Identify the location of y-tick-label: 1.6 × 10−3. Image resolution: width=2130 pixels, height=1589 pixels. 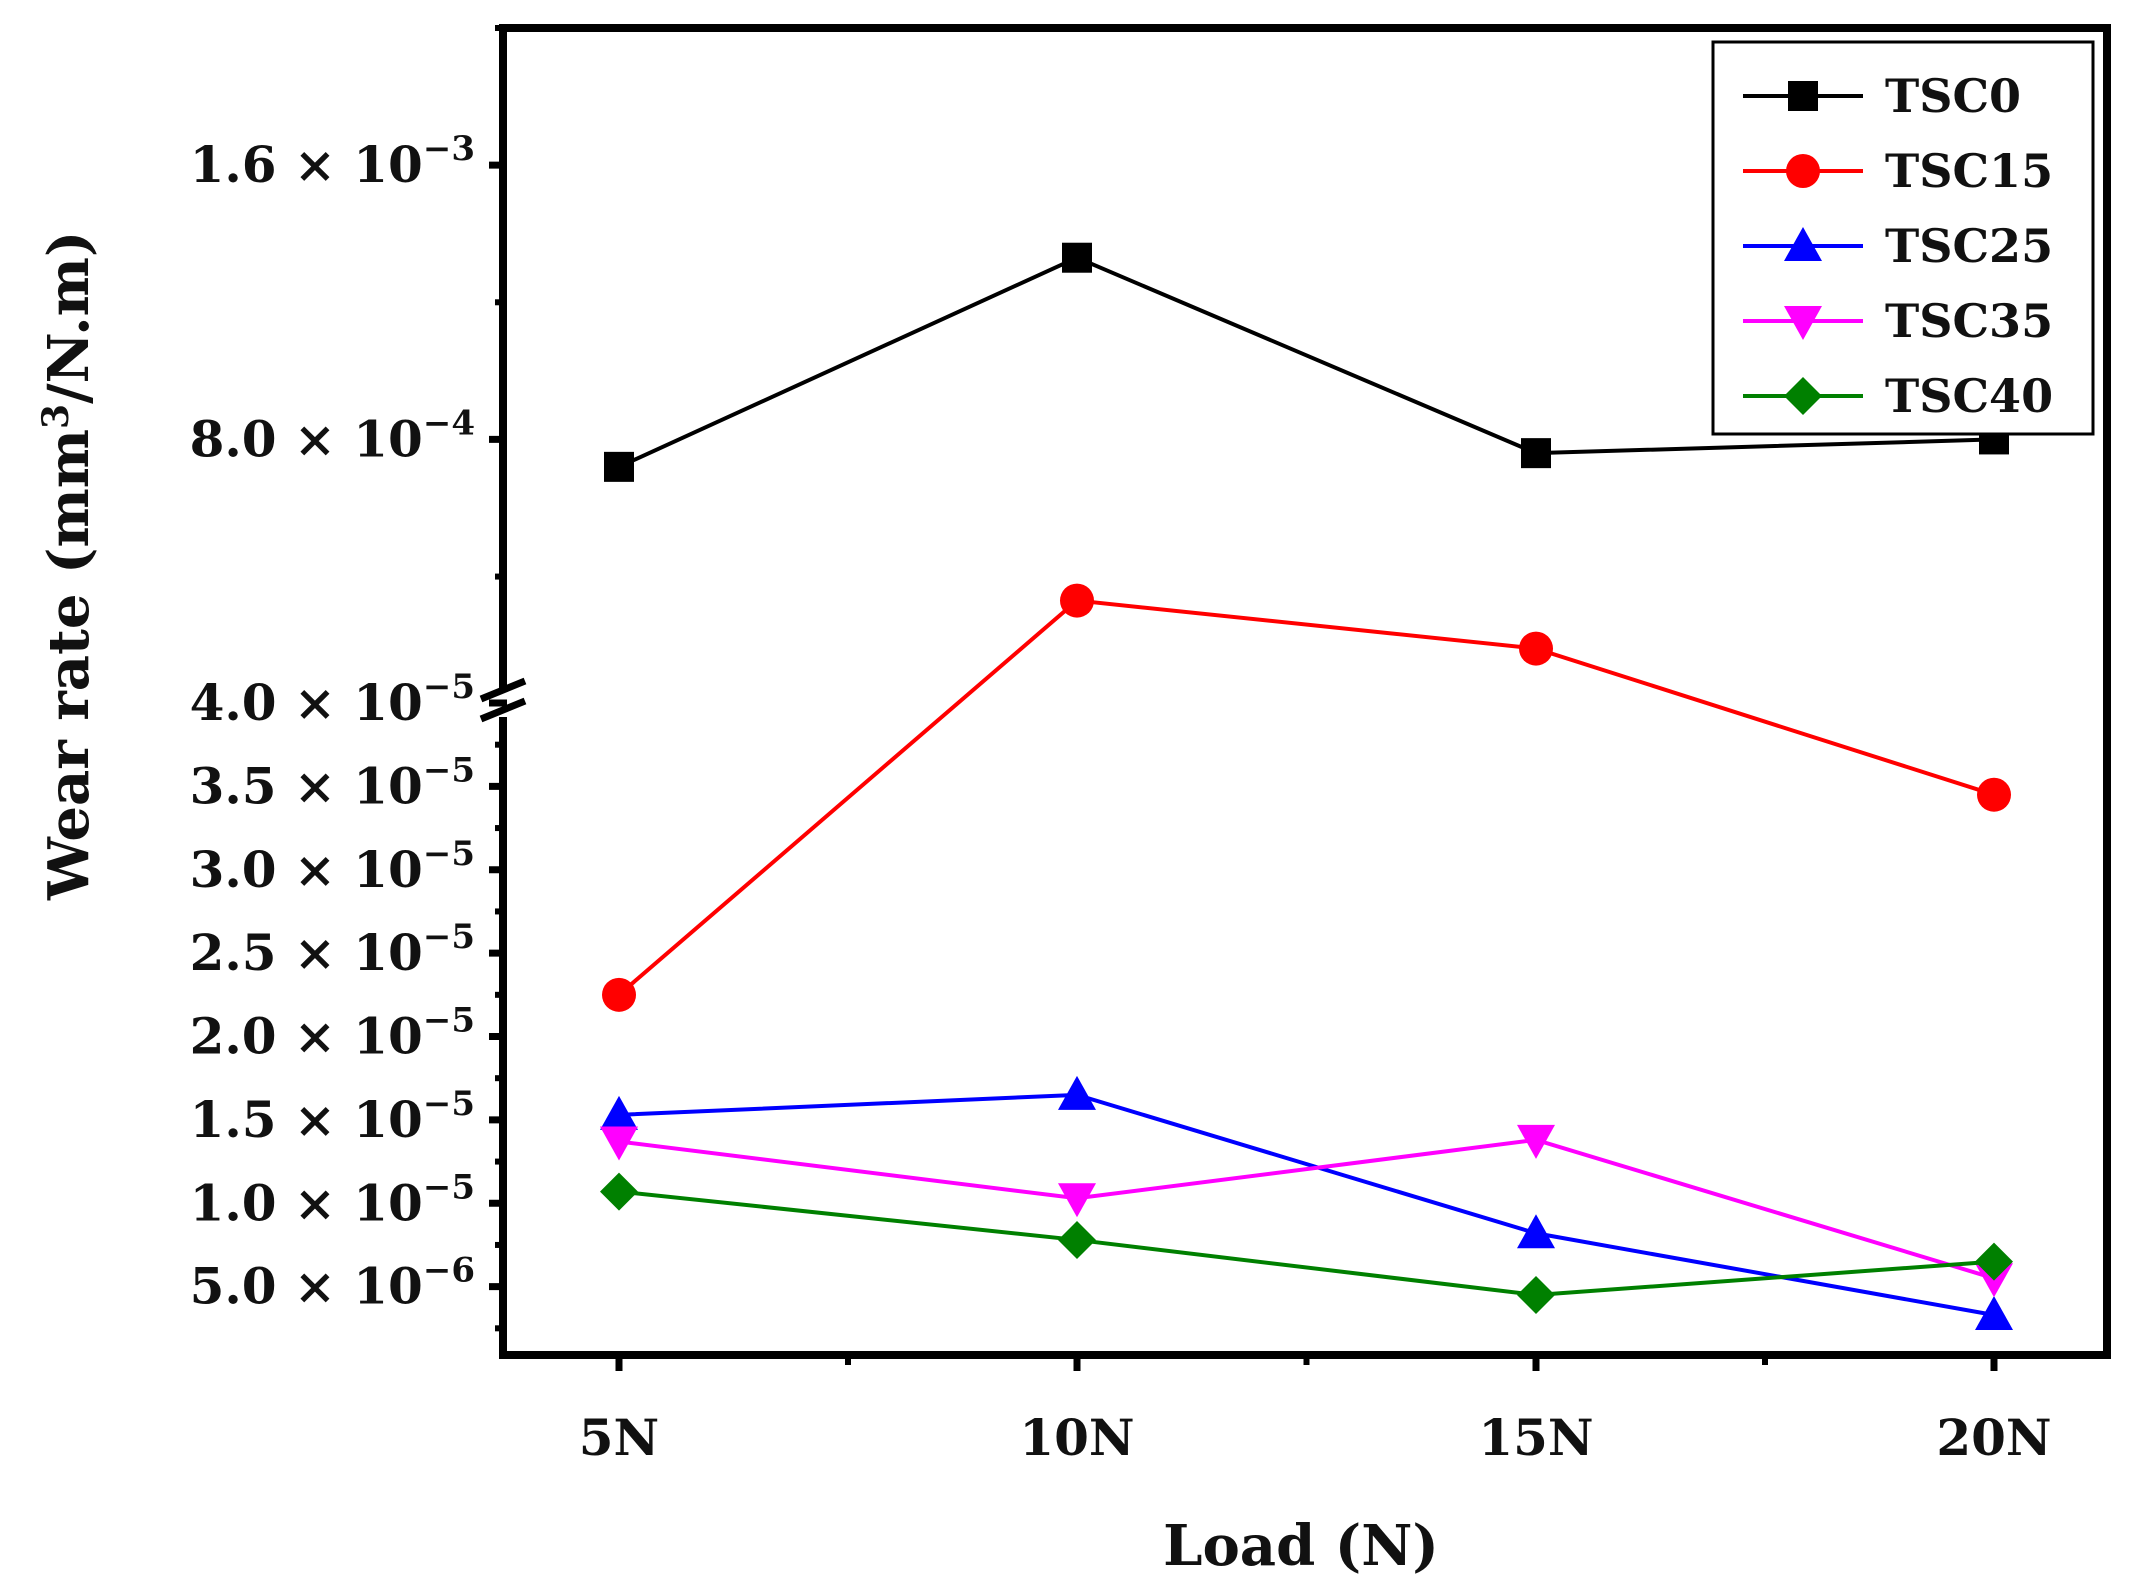
(332, 161).